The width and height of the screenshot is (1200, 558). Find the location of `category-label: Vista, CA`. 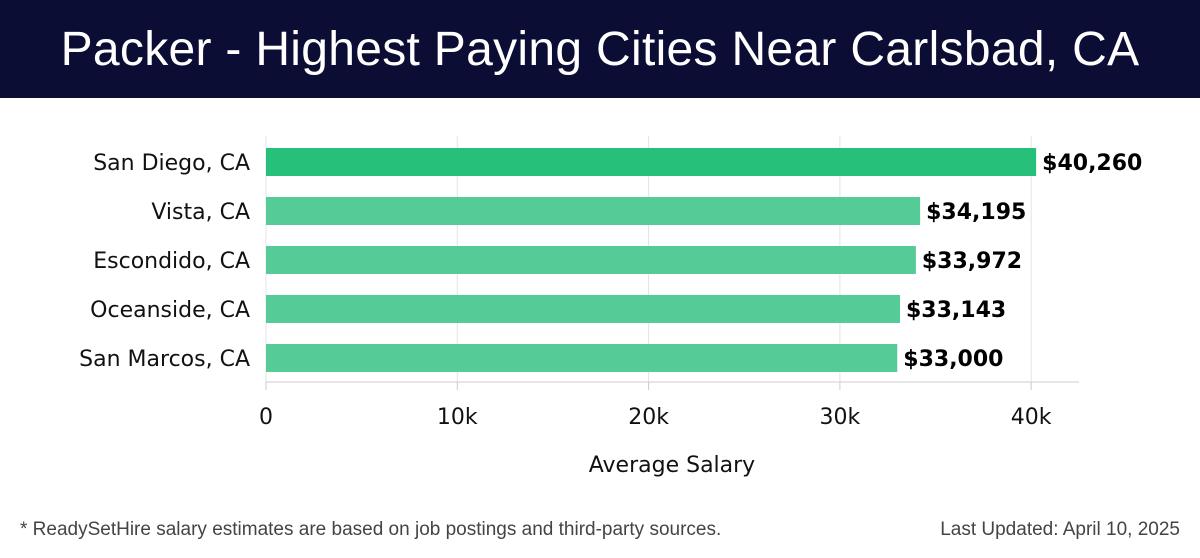

category-label: Vista, CA is located at coordinates (200, 212).